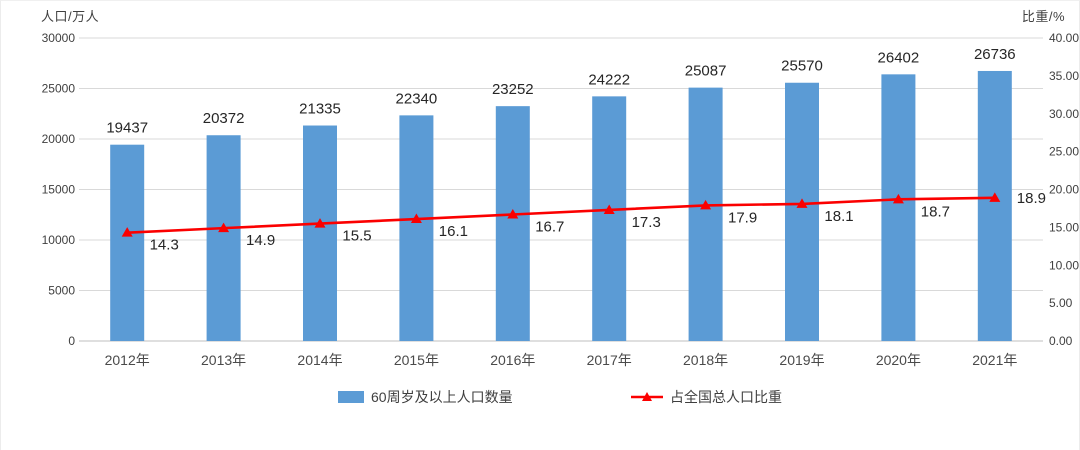  Describe the element at coordinates (416, 228) in the screenshot. I see `bar-2015年` at that location.